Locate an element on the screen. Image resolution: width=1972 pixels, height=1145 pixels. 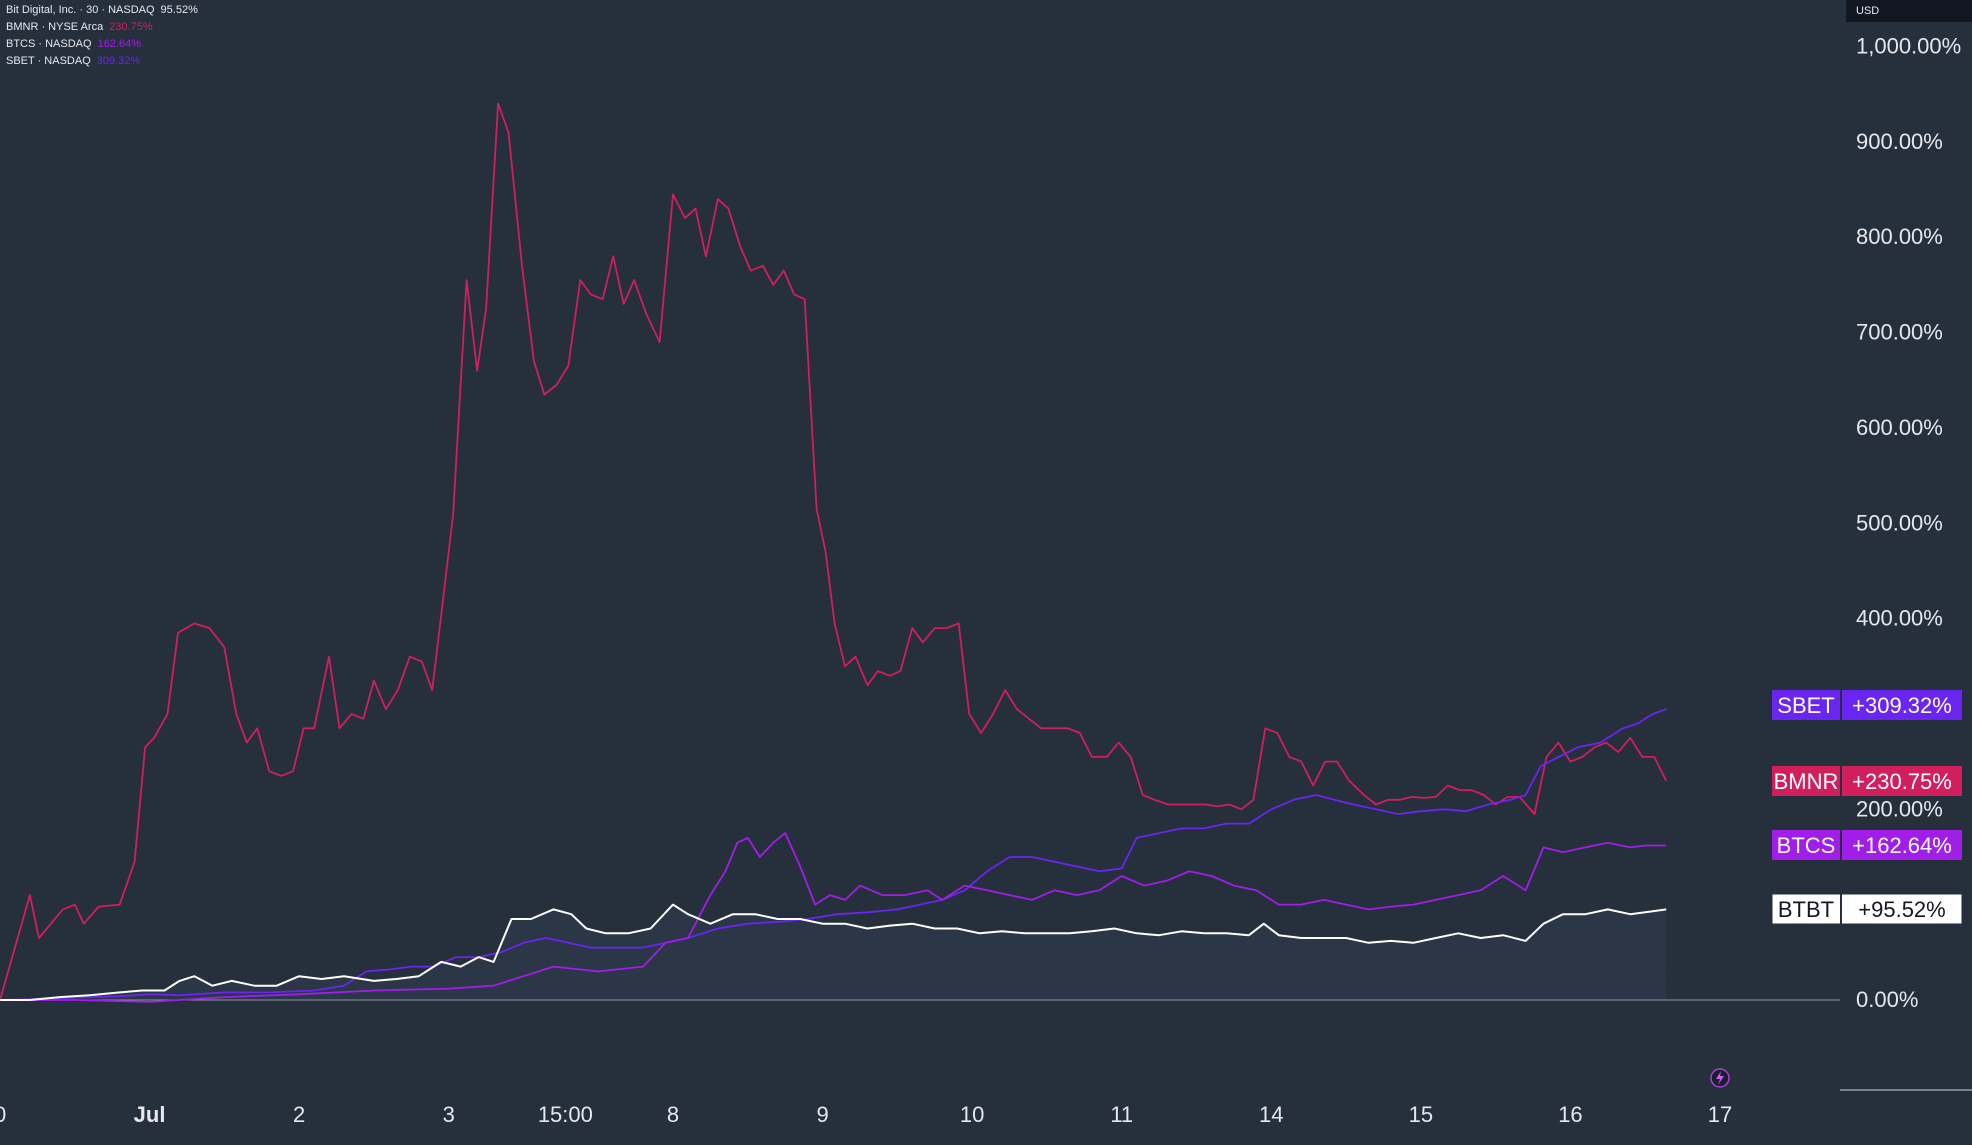
badge-value: +230.75% is located at coordinates (1902, 781).